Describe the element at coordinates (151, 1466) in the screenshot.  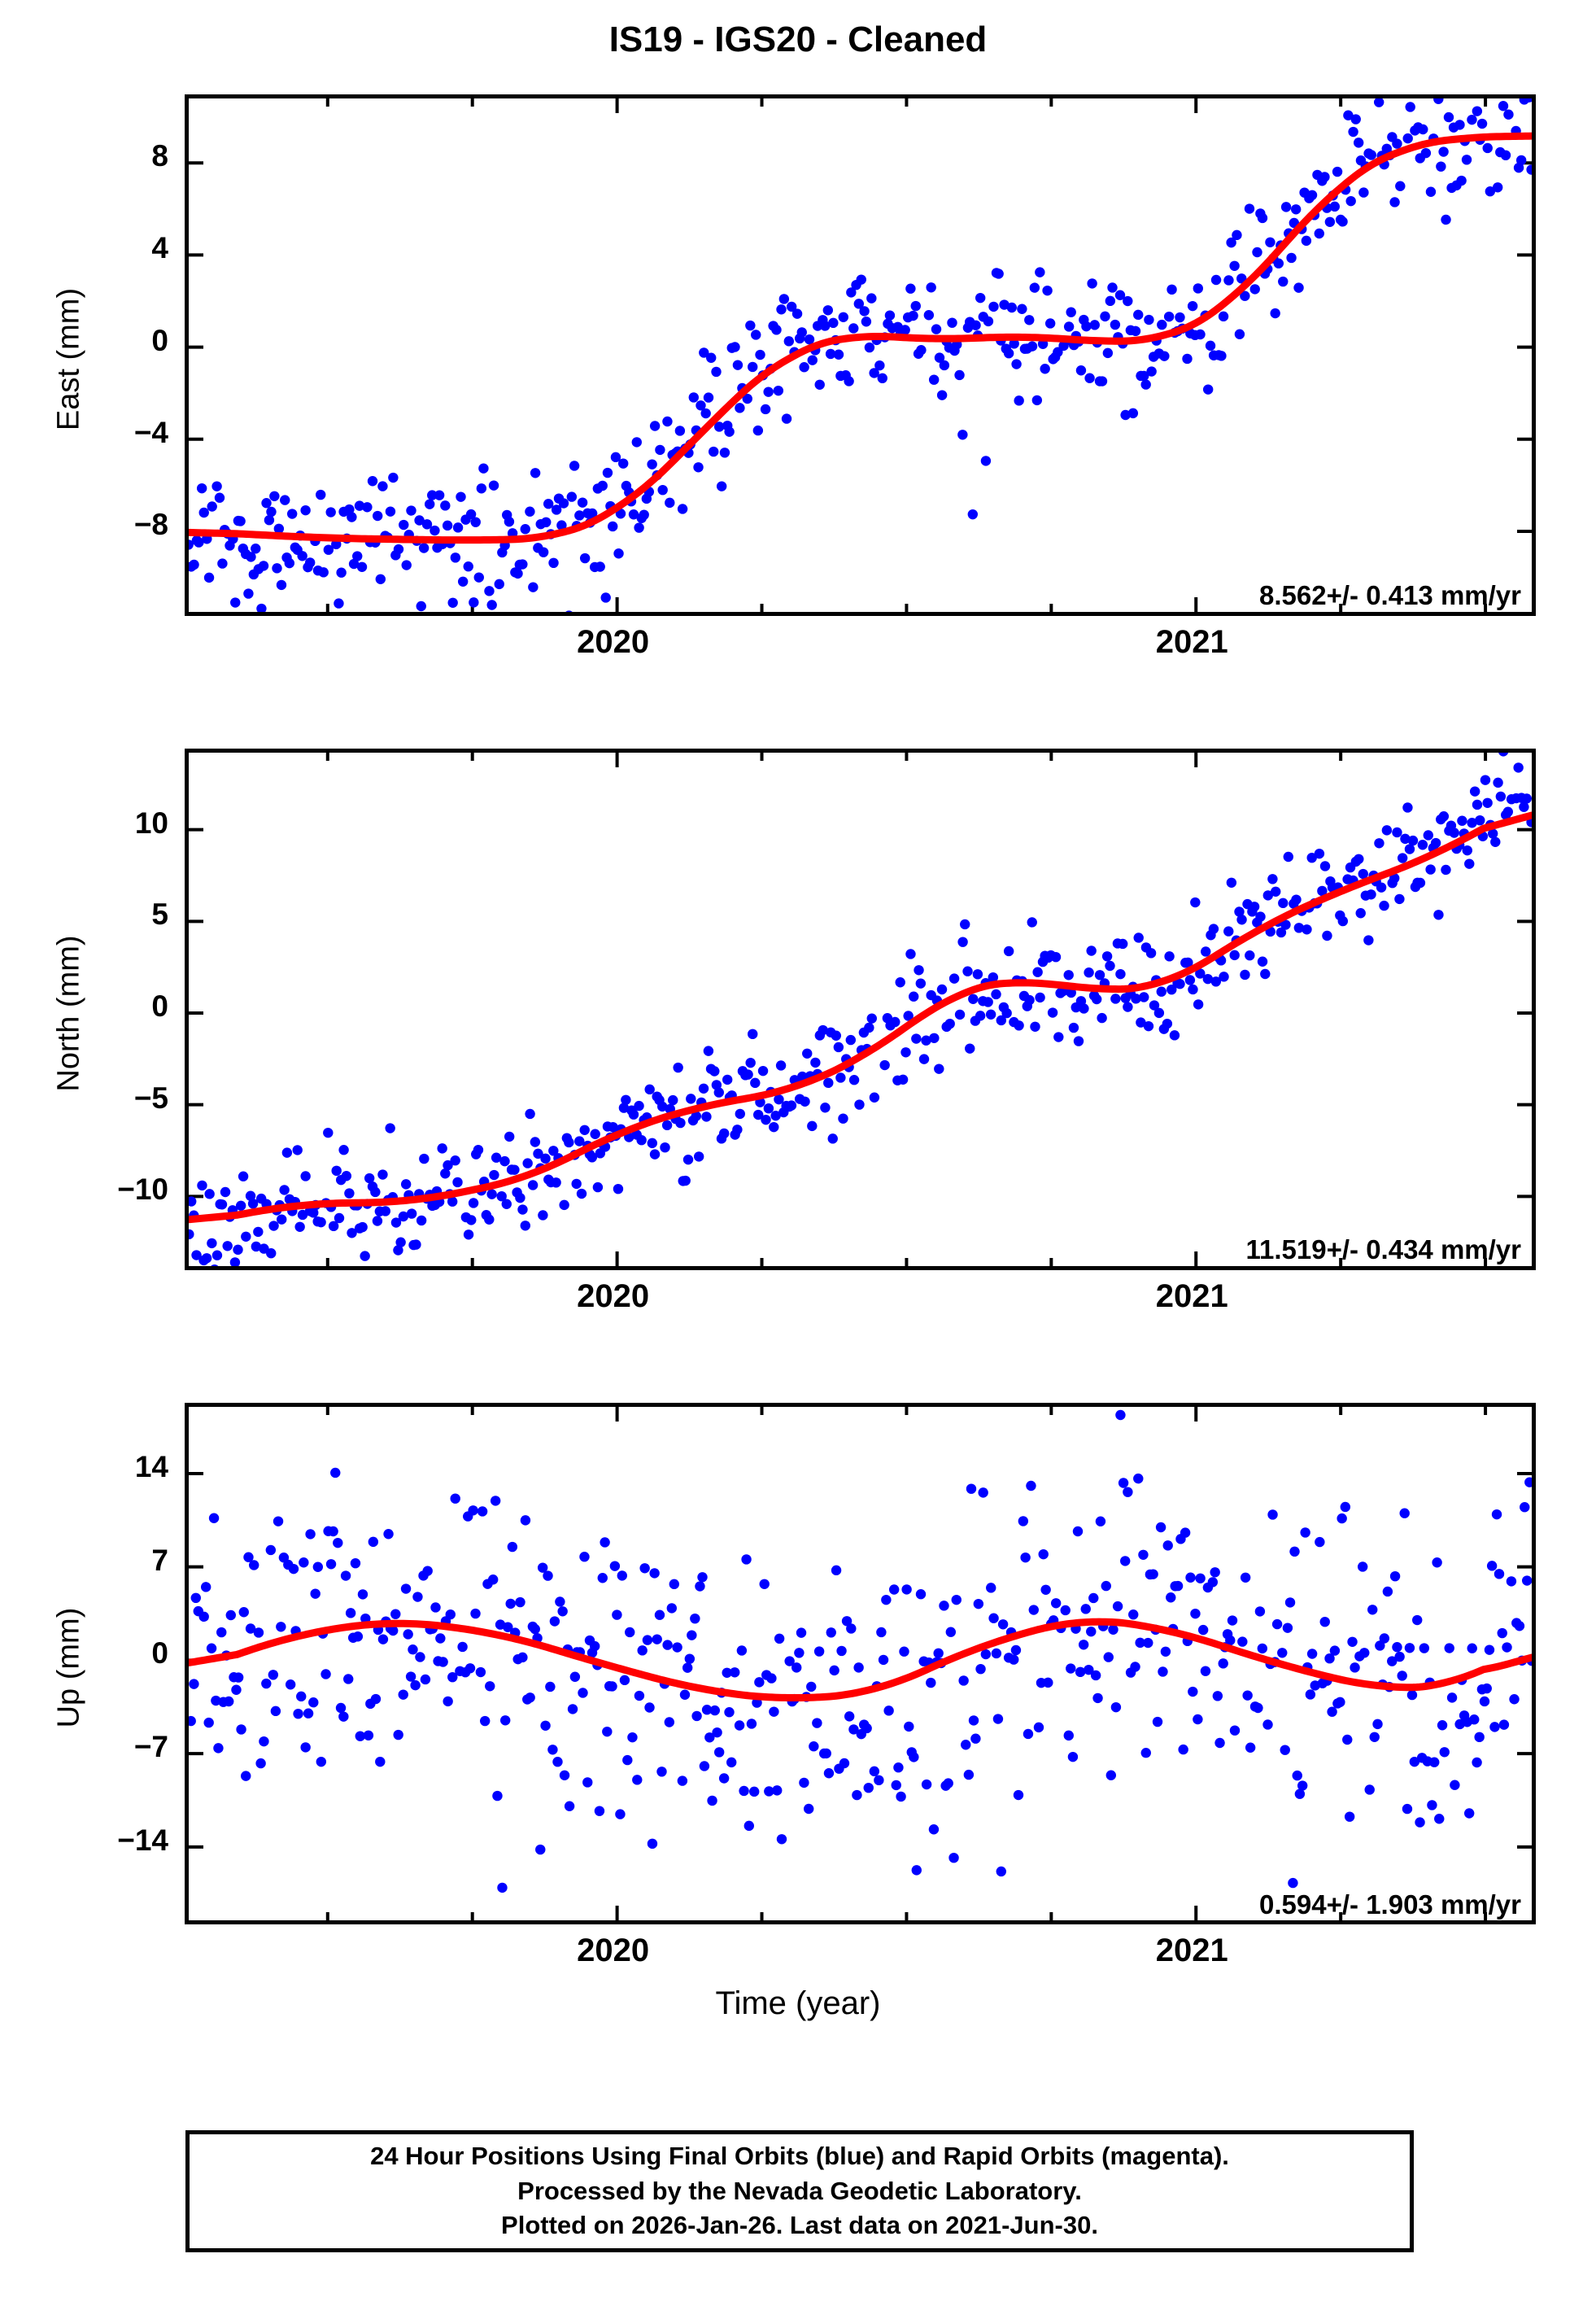
I see `ytick-label-up-0: 14` at that location.